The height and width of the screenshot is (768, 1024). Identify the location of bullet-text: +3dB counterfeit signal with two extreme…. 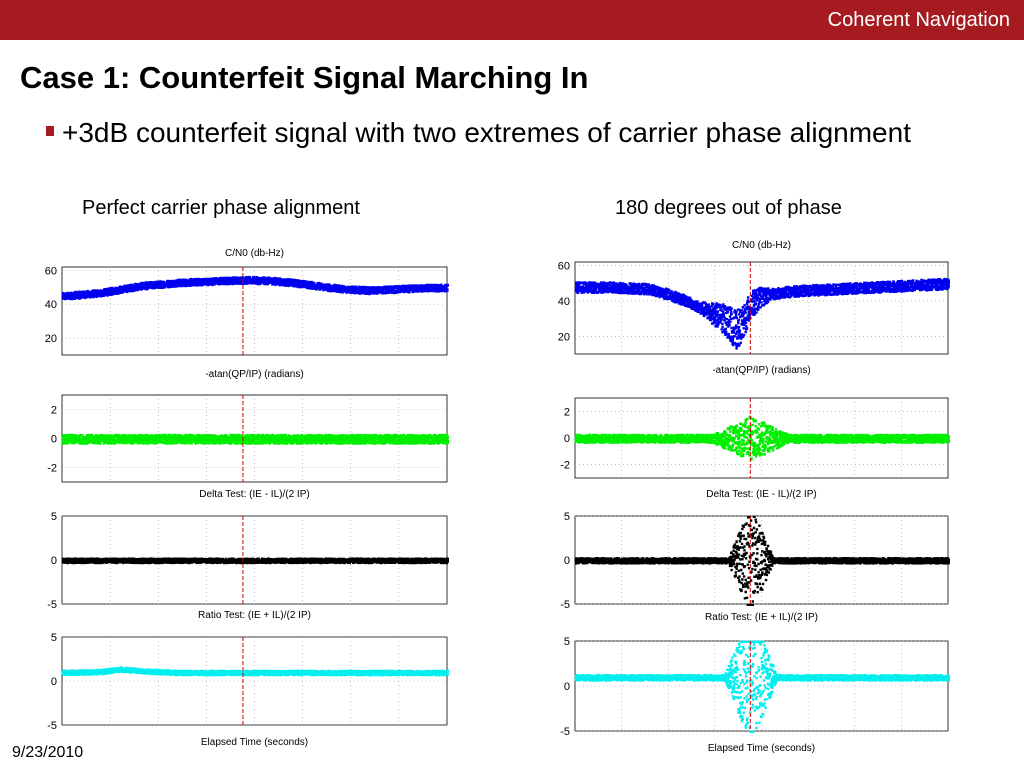
(486, 132).